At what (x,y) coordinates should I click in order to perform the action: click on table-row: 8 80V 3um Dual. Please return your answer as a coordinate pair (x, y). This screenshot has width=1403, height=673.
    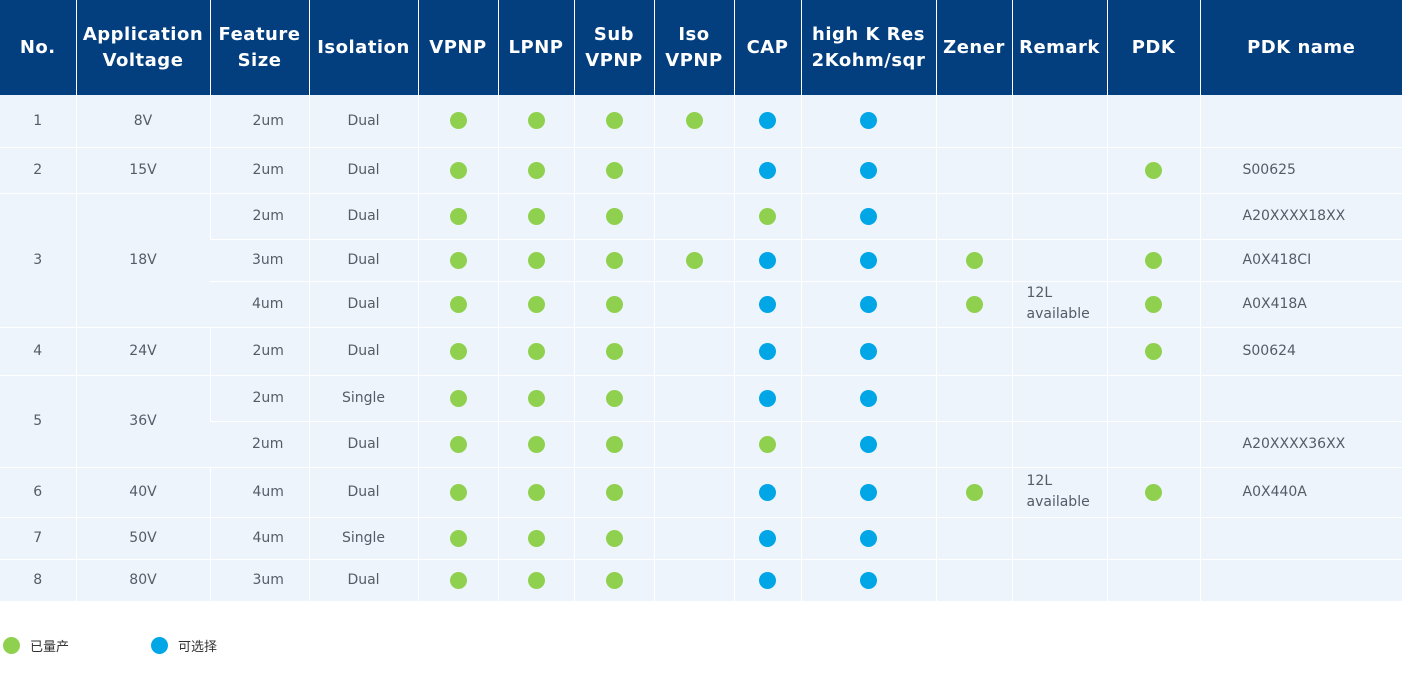
    Looking at the image, I should click on (701, 580).